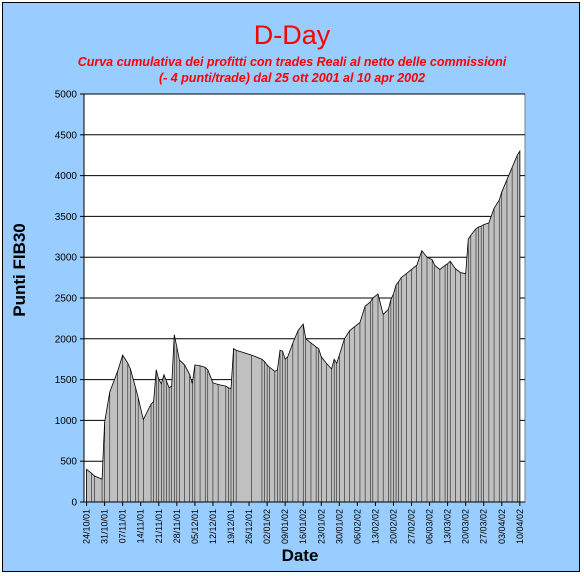 Image resolution: width=584 pixels, height=576 pixels. What do you see at coordinates (303, 526) in the screenshot?
I see `x-tick-label: 16/01/02` at bounding box center [303, 526].